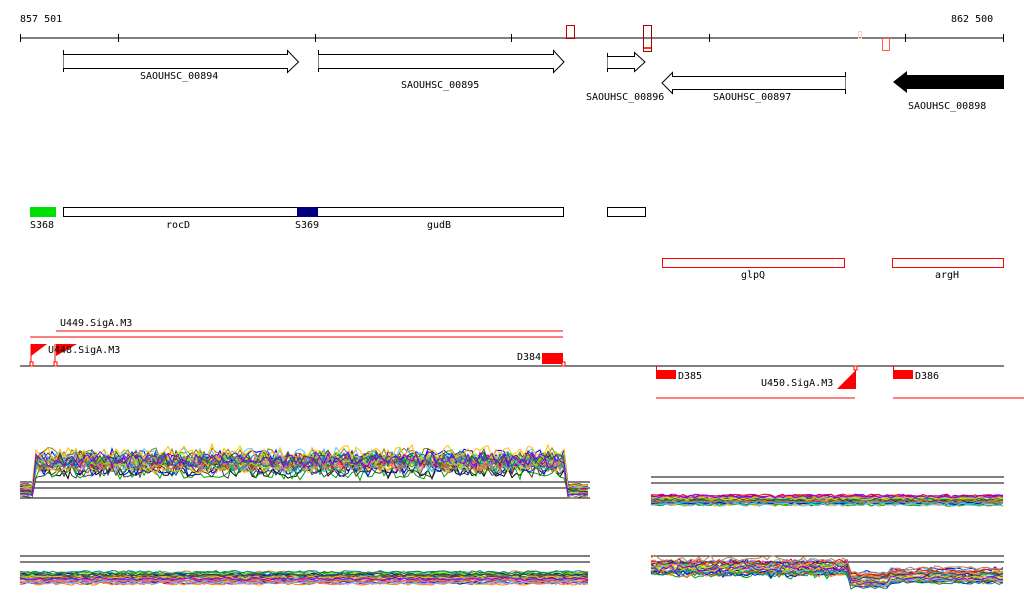 The width and height of the screenshot is (1024, 611). I want to click on feature-S369, so click(307, 212).